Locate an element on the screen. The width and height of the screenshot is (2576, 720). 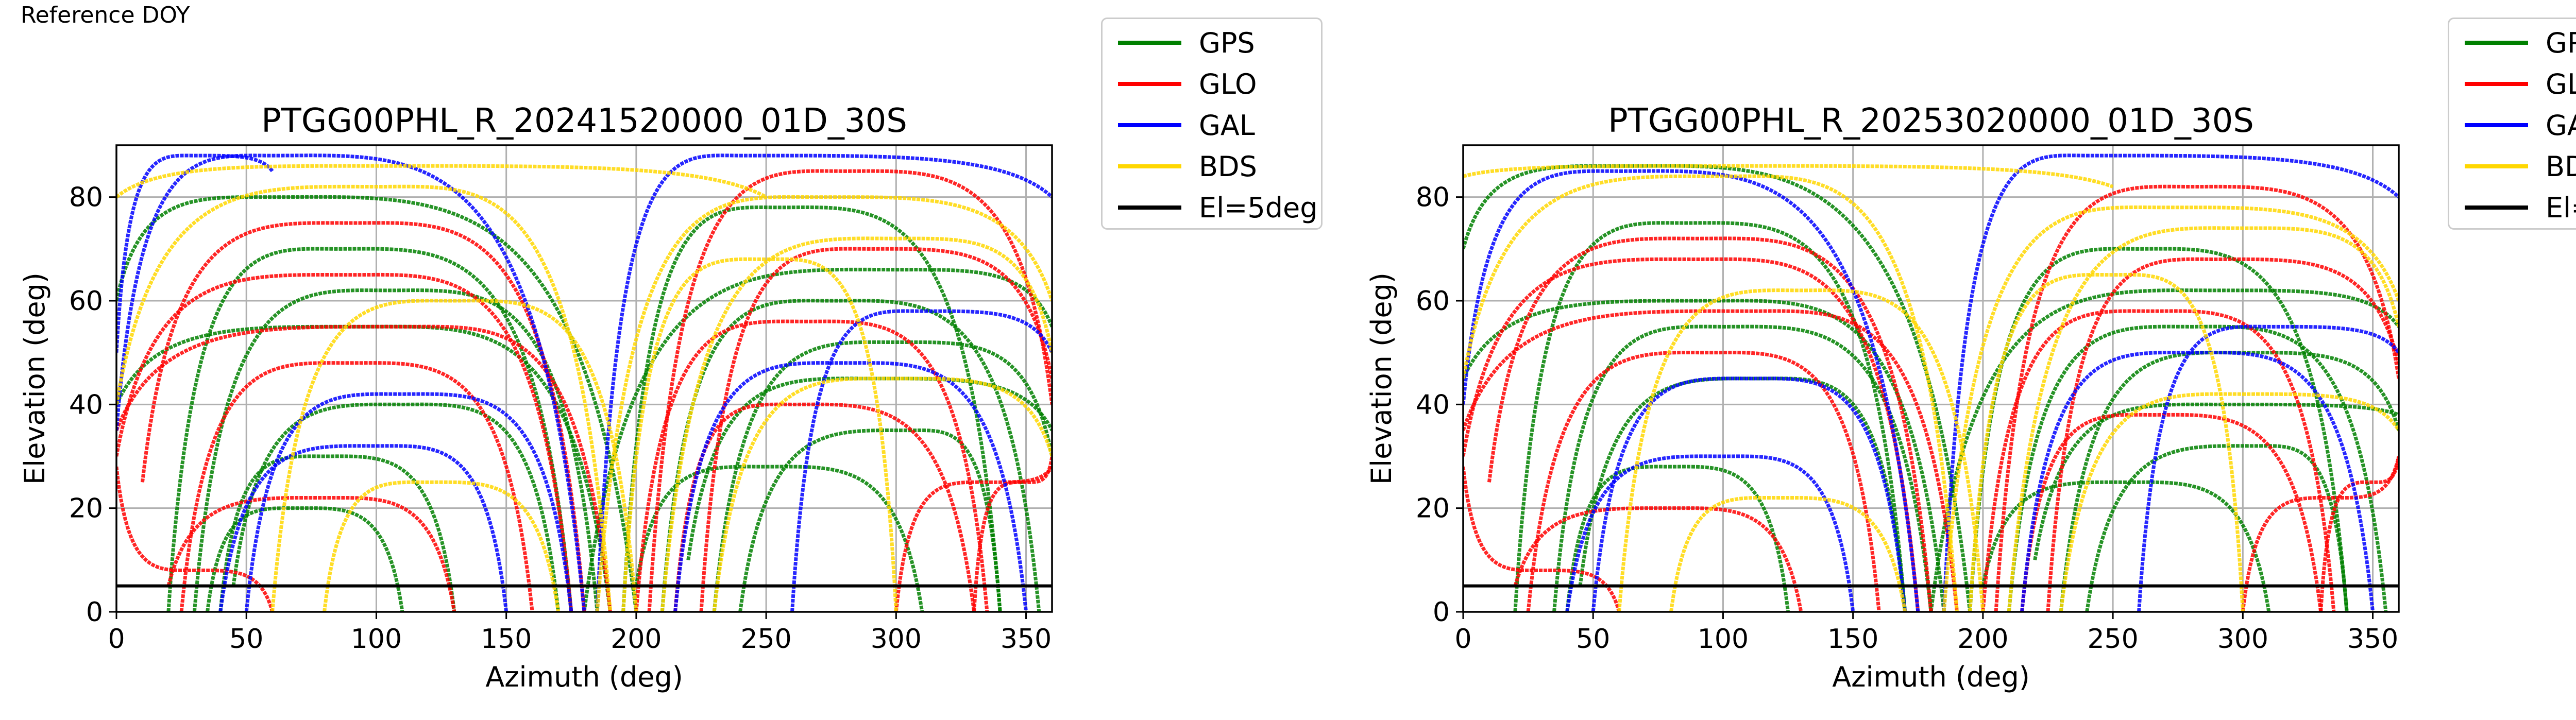
legend-label-bds: BDS is located at coordinates (1228, 166).